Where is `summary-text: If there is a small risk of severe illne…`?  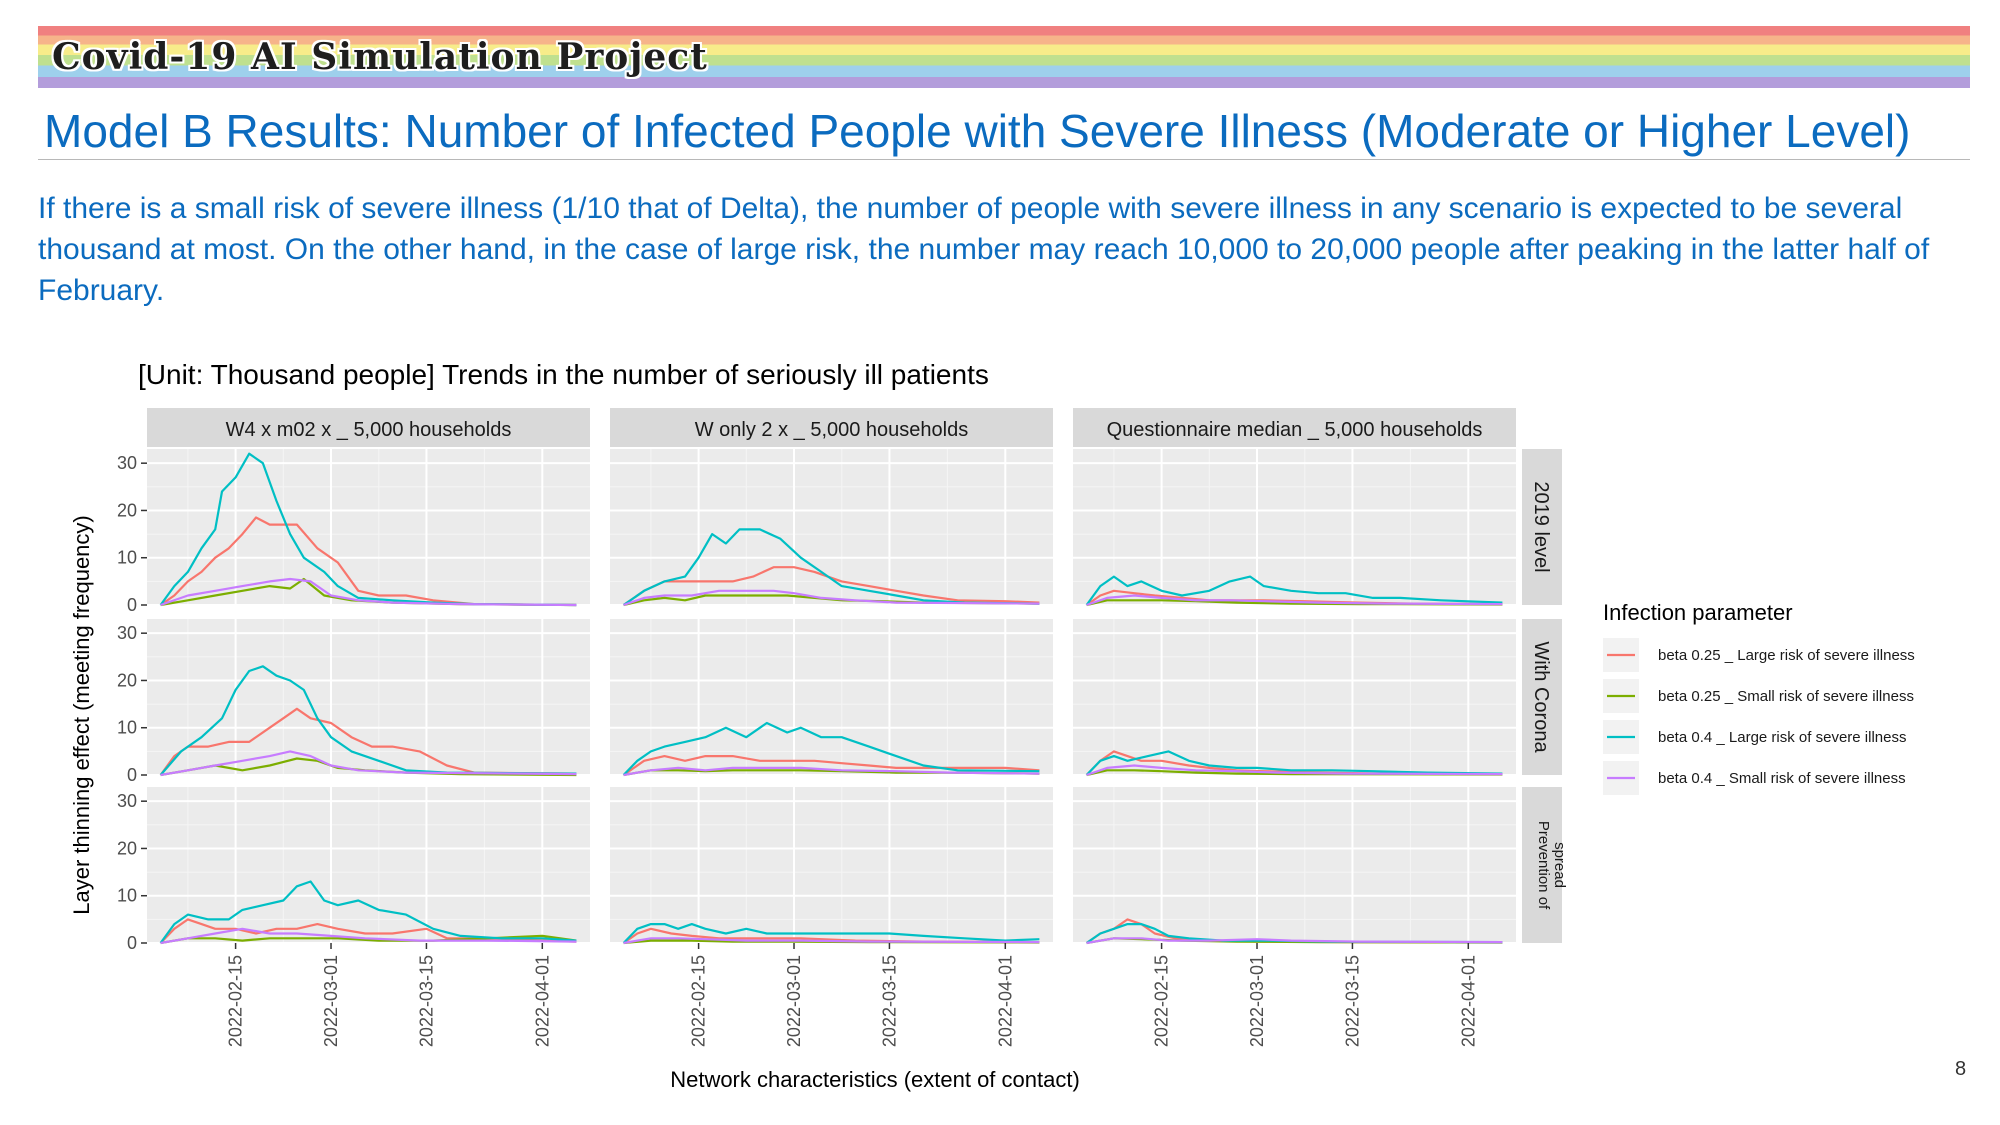
summary-text: If there is a small risk of severe illne… is located at coordinates (984, 249).